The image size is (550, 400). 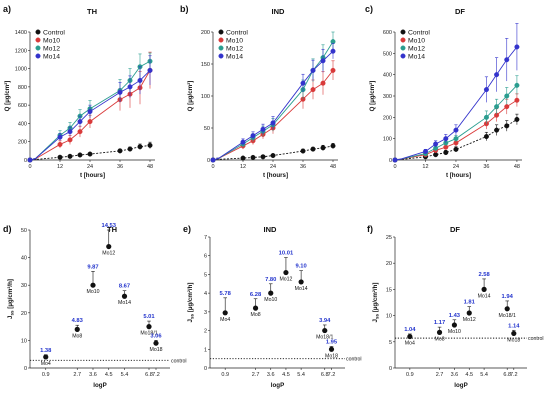 I want to click on chart2-legend-marker-Mo12, so click(x=403, y=48).